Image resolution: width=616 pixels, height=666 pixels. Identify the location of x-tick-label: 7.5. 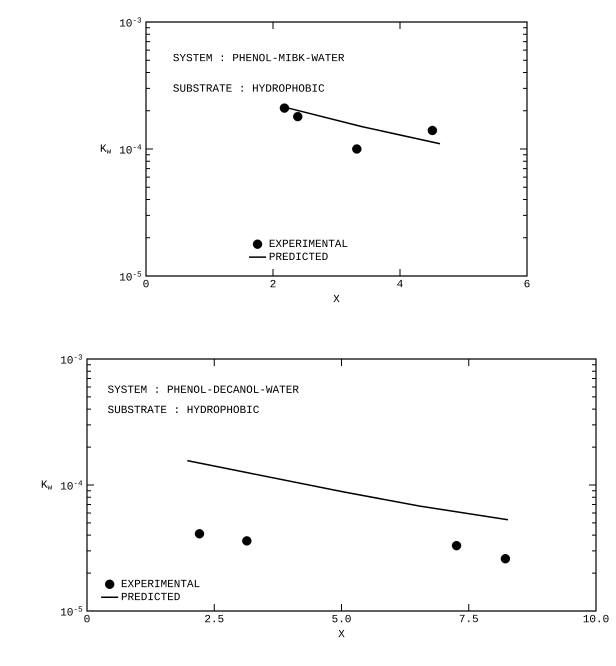
(469, 618).